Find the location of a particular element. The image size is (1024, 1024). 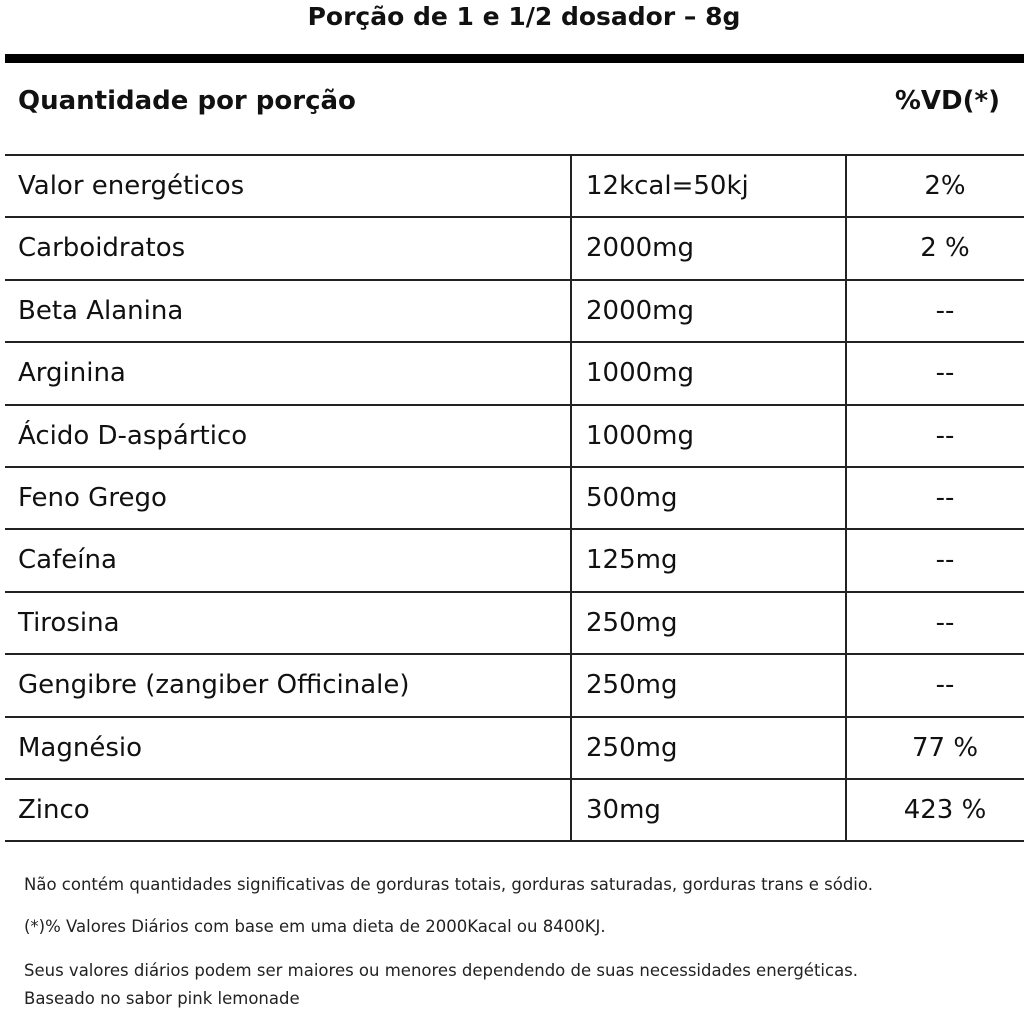

nutrient-name: Gengibre (zangiber Officinale) is located at coordinates (214, 685).